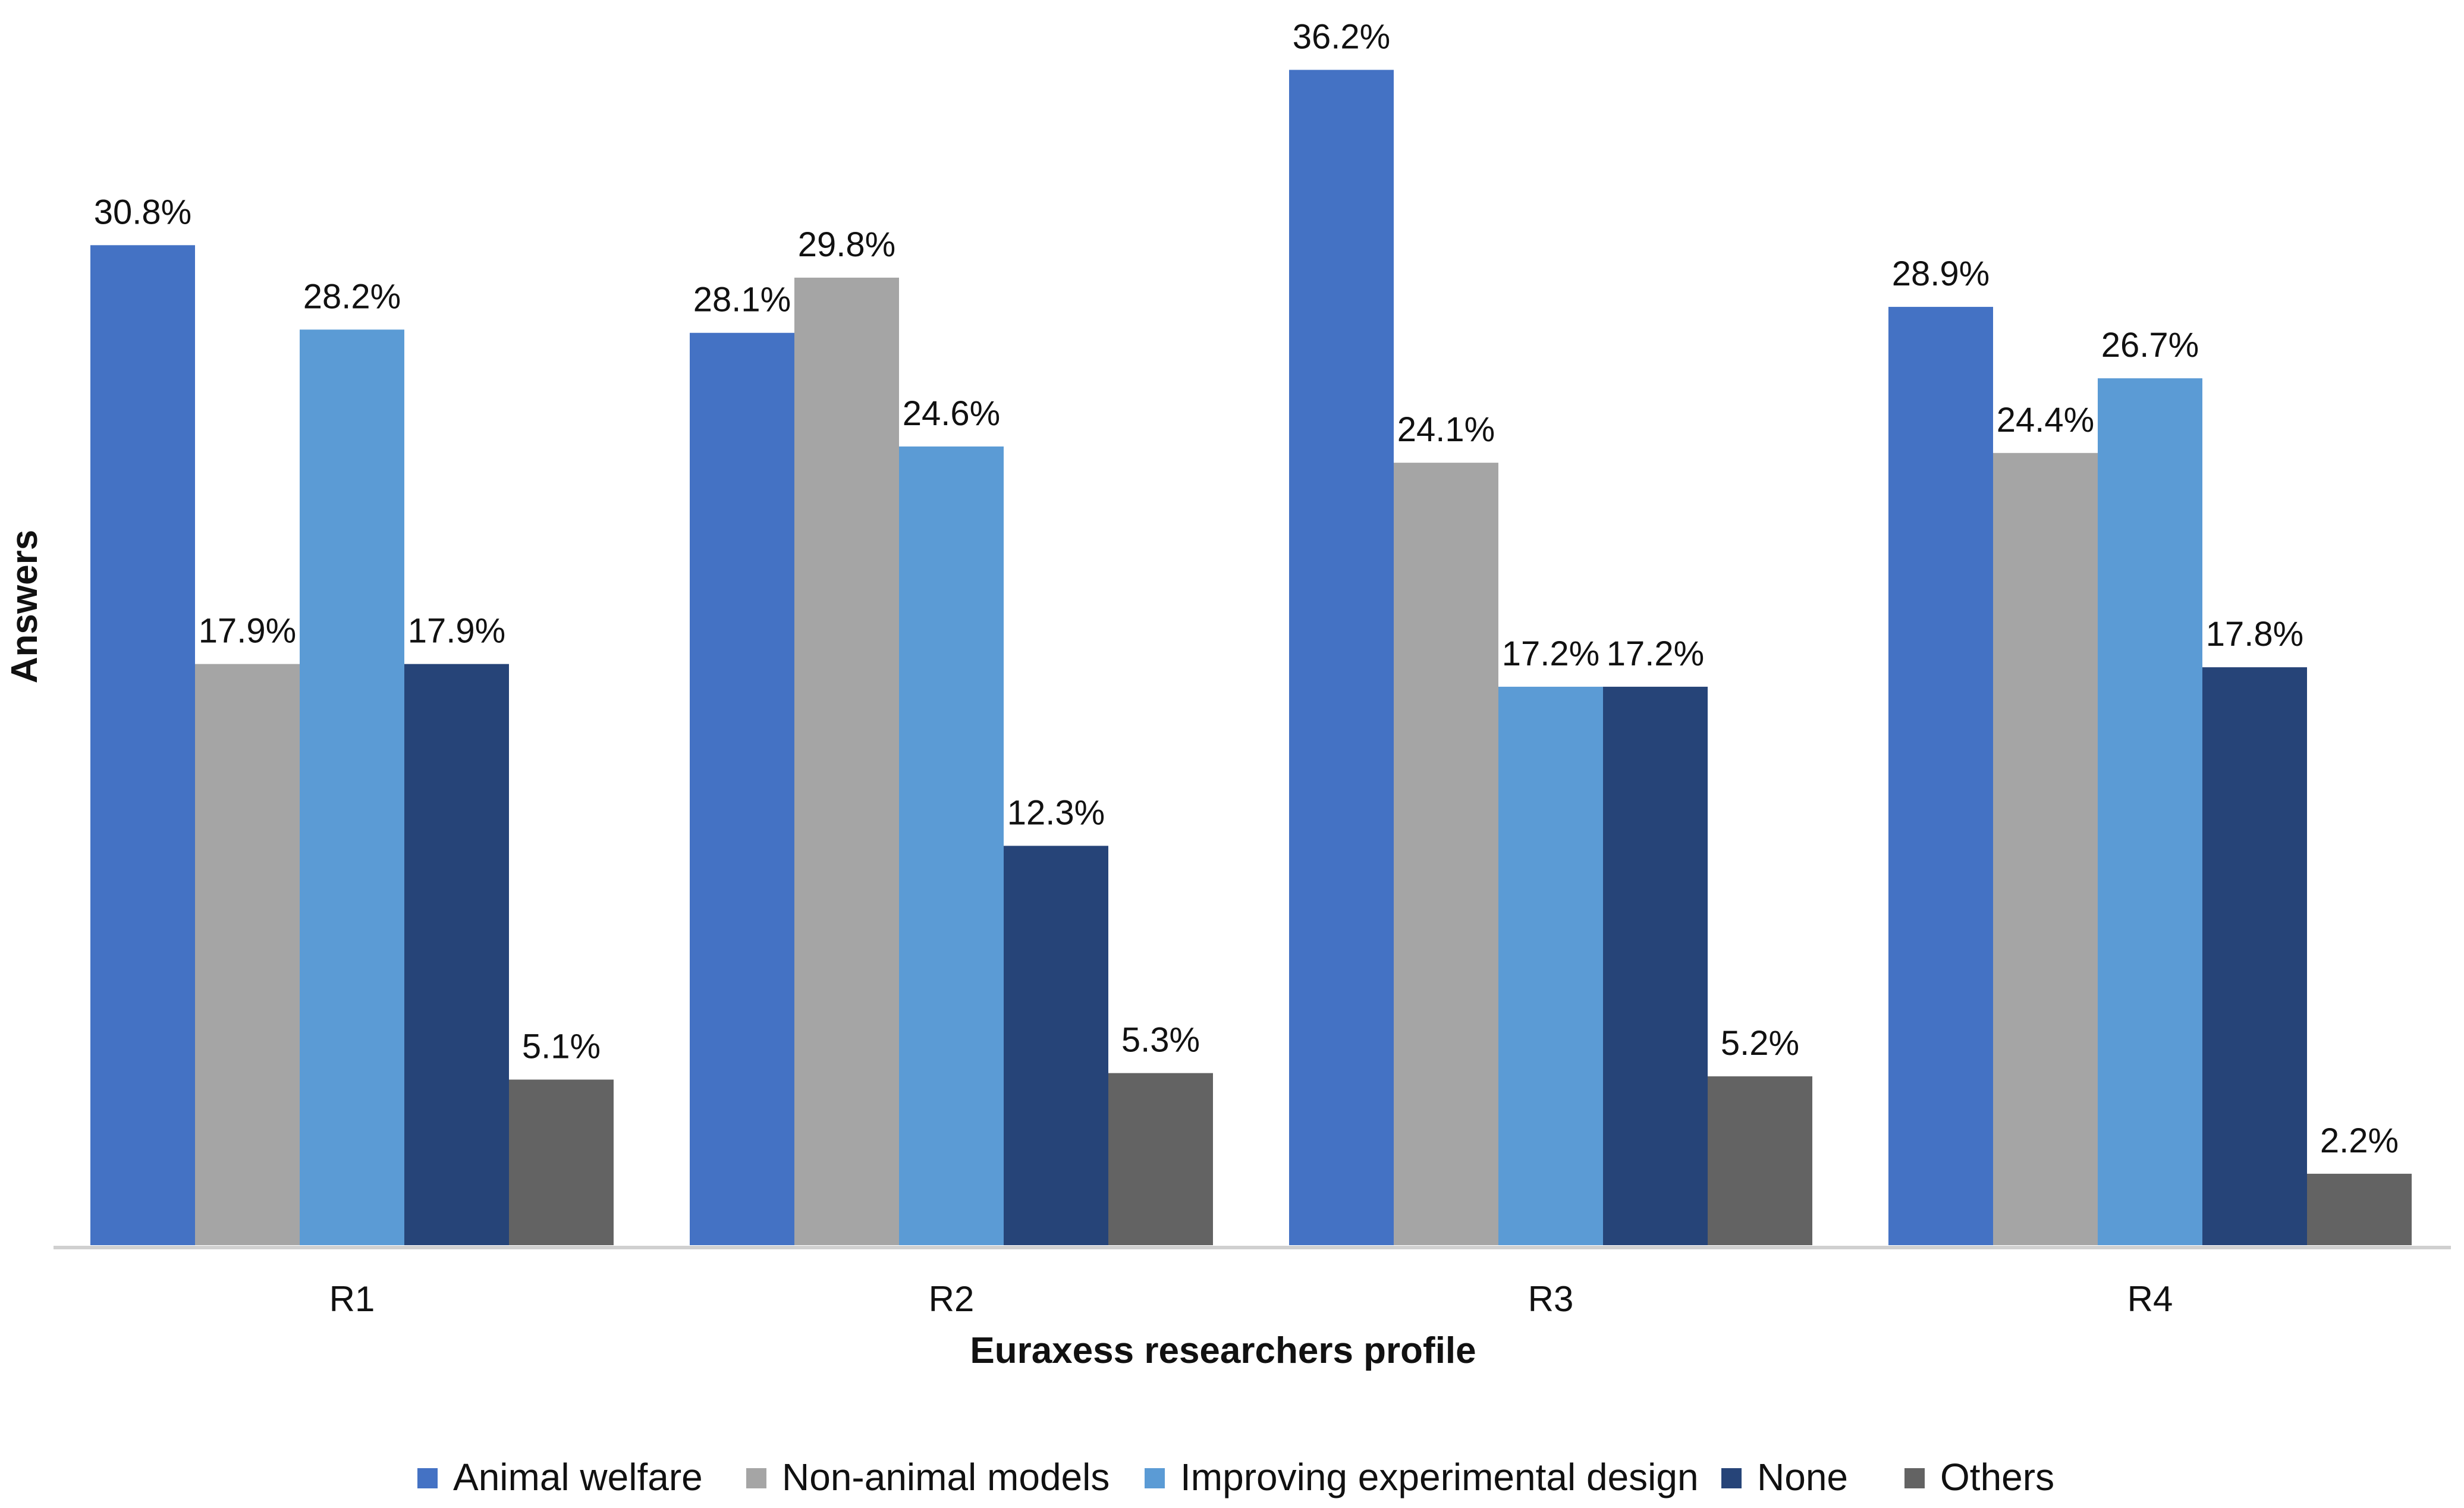 This screenshot has height=1508, width=2464. I want to click on bar-r1-none, so click(456, 954).